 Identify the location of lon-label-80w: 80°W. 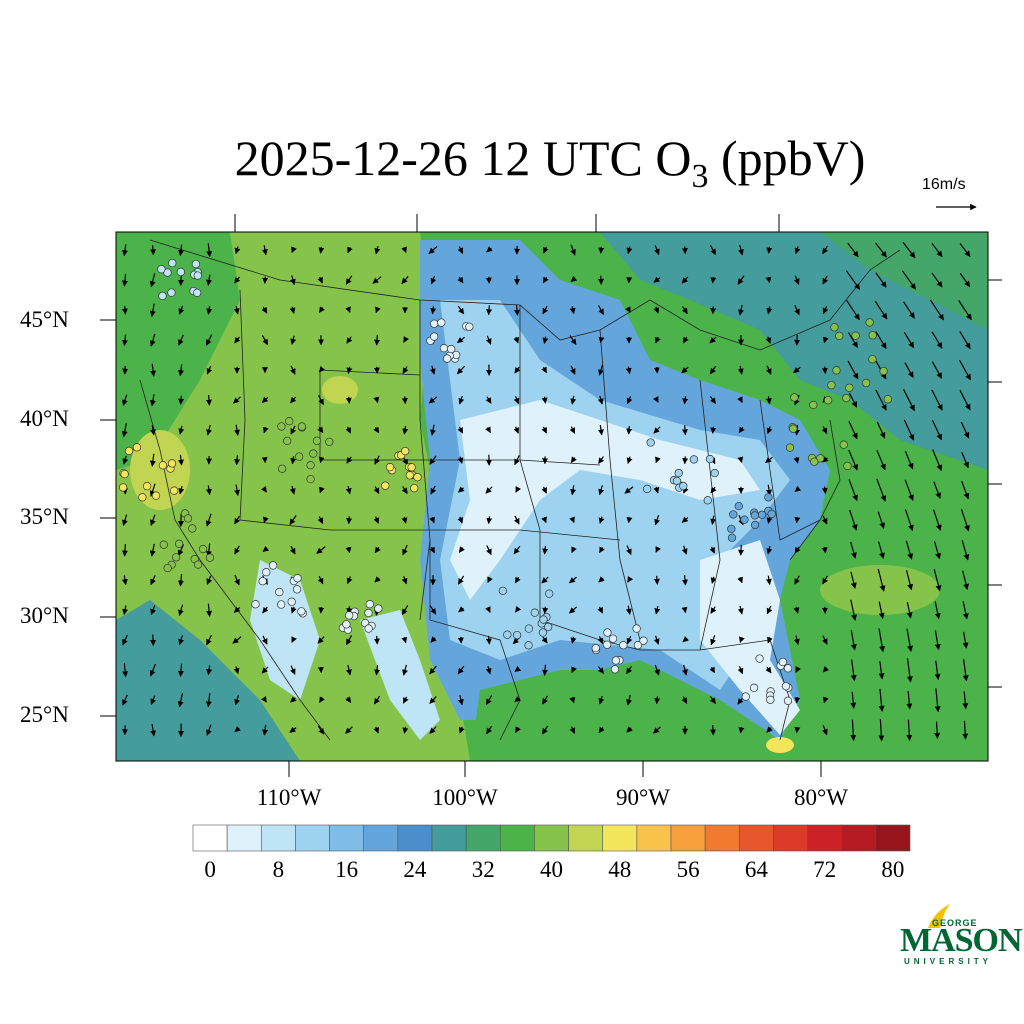
(821, 797).